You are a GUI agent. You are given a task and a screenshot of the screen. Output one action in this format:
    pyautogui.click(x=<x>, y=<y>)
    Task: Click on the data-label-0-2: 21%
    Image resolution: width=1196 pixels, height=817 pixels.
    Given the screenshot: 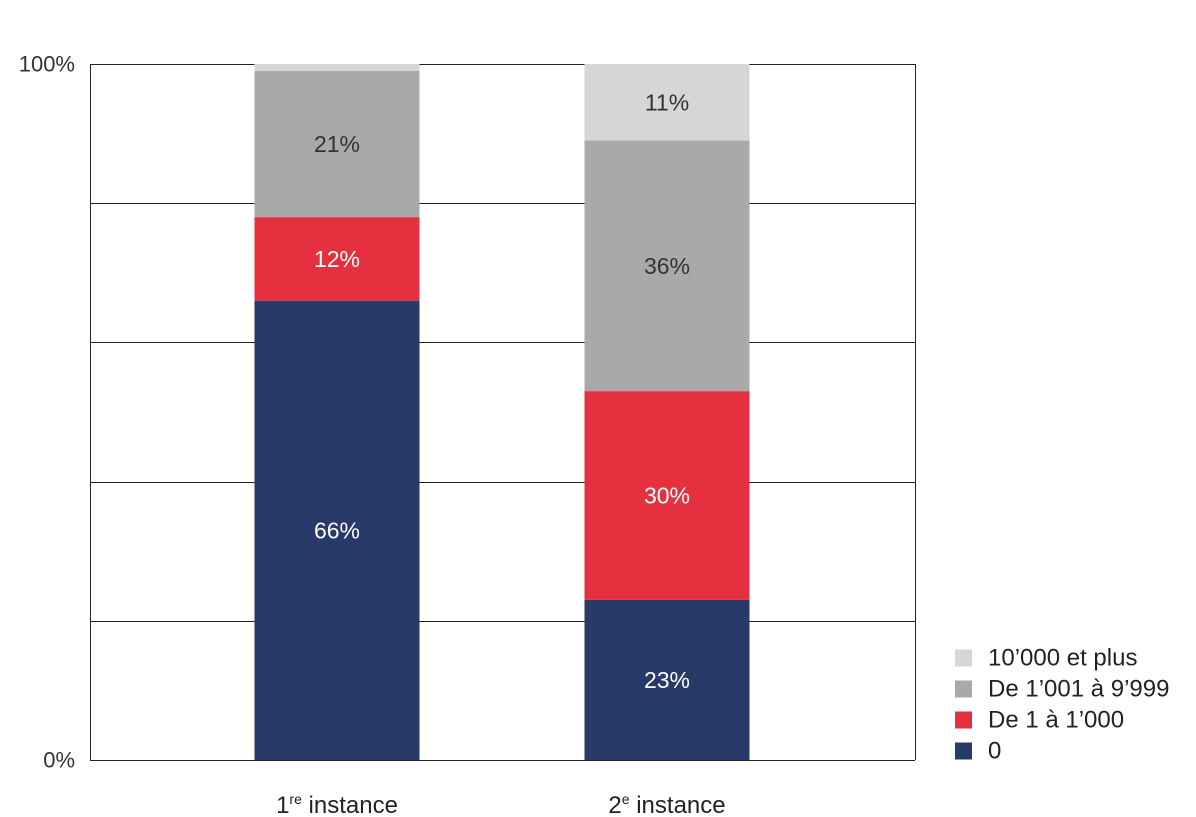 What is the action you would take?
    pyautogui.click(x=337, y=144)
    